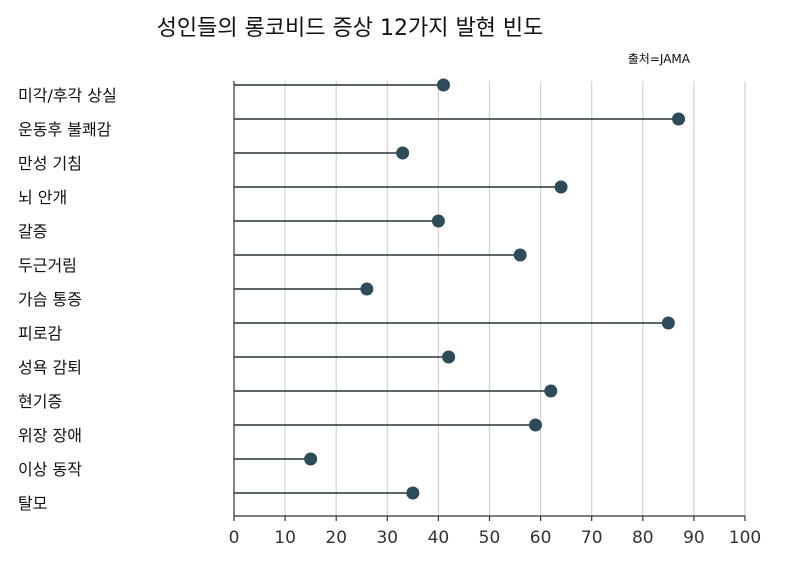  Describe the element at coordinates (658, 59) in the screenshot. I see `chart-source: 출처=JAMA` at that location.